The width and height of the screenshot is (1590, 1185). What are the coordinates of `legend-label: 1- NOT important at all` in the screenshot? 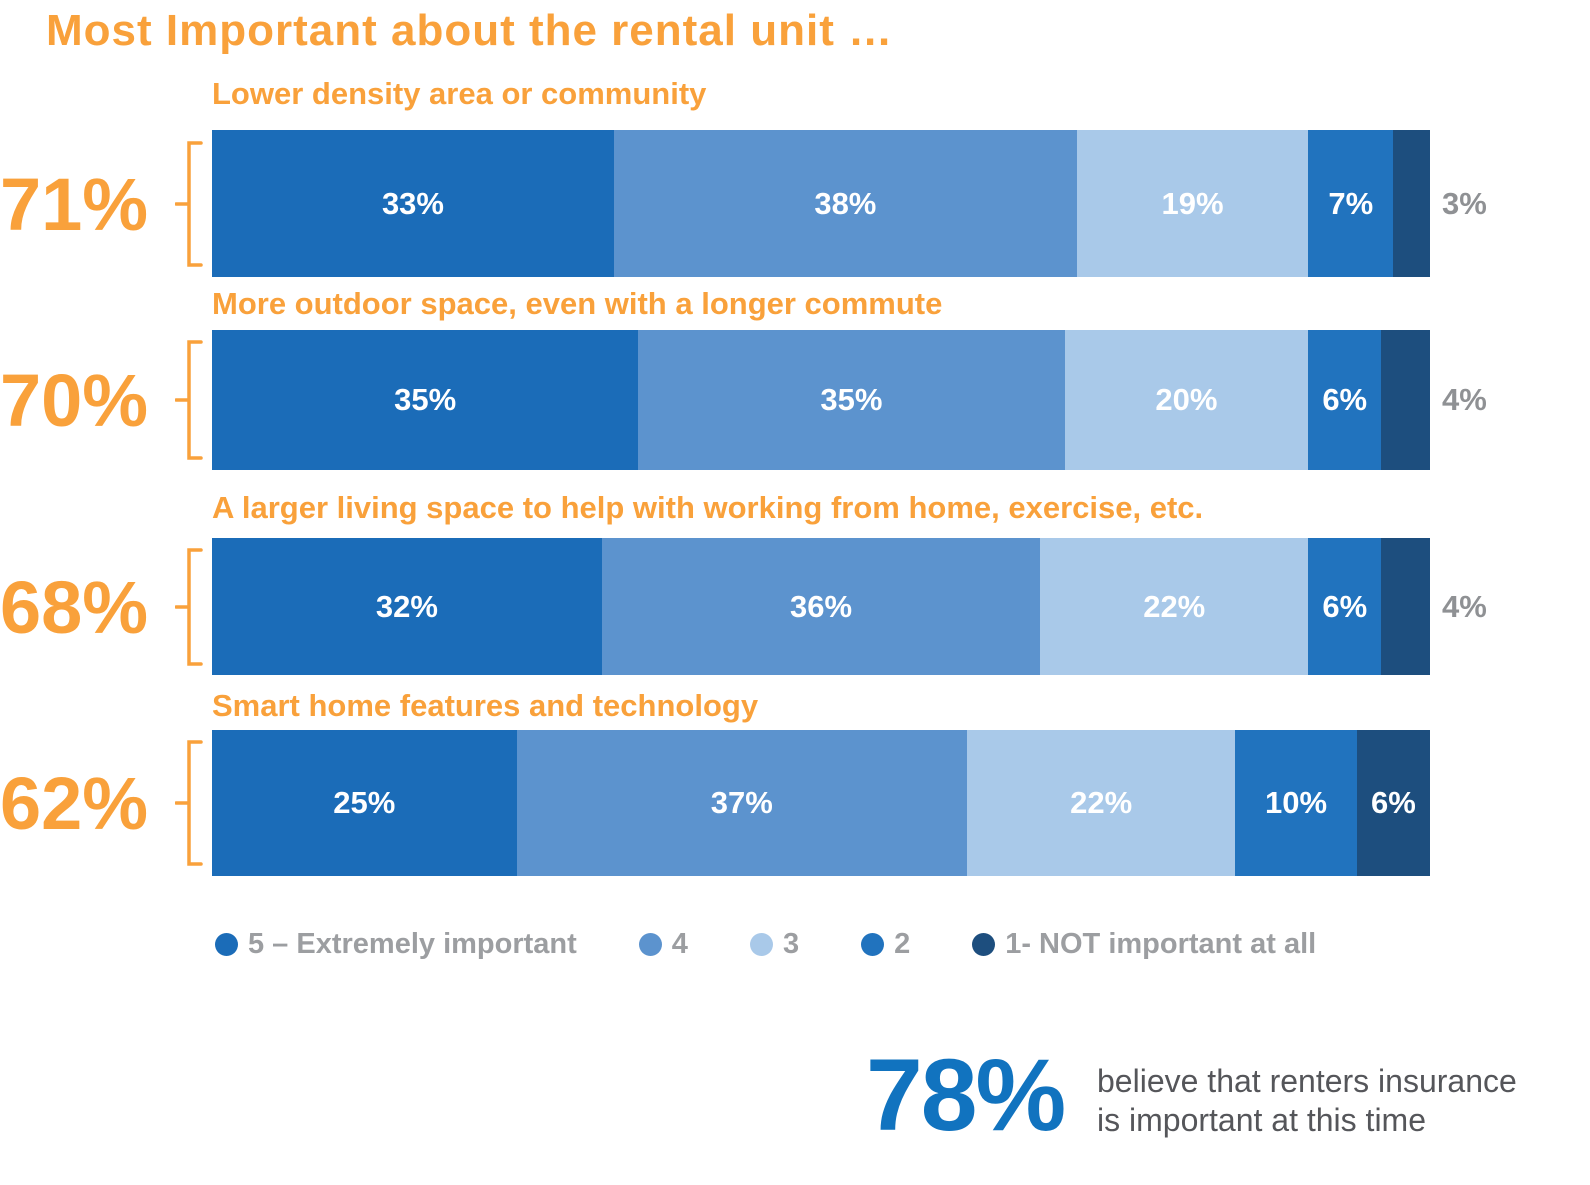 It's located at (1161, 944).